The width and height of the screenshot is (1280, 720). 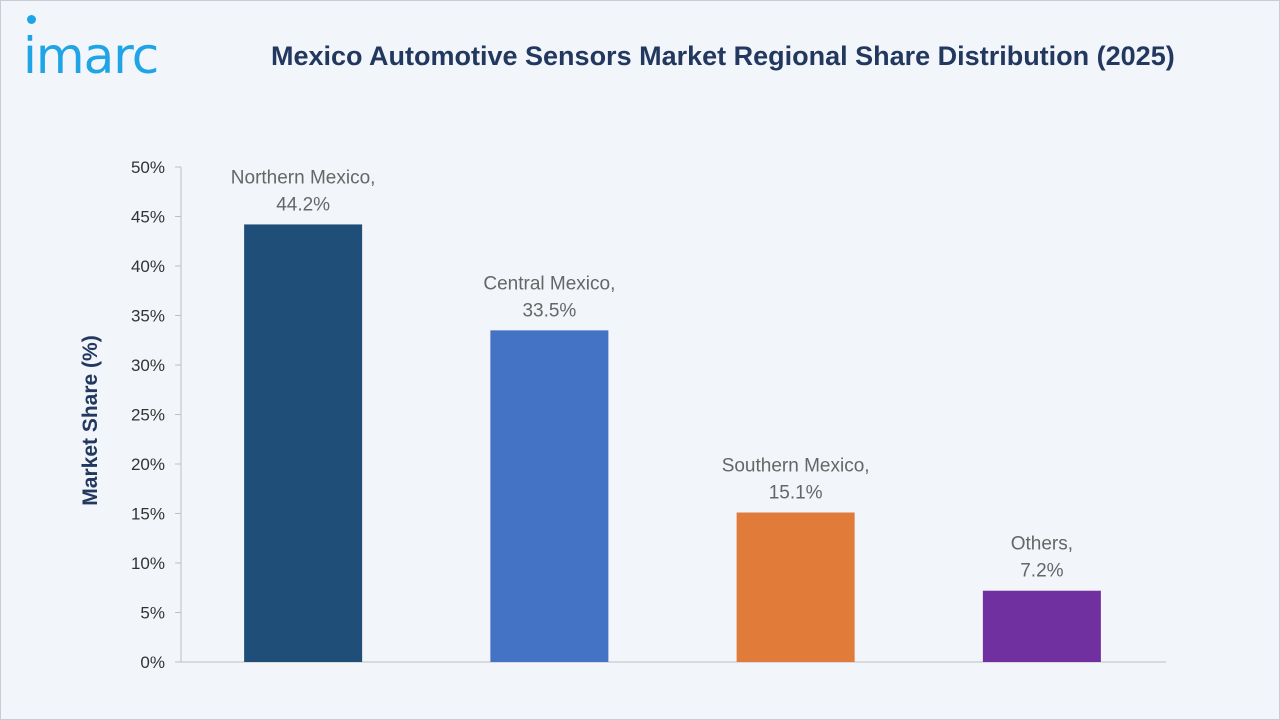 What do you see at coordinates (148, 266) in the screenshot?
I see `y-tick-label: 40%` at bounding box center [148, 266].